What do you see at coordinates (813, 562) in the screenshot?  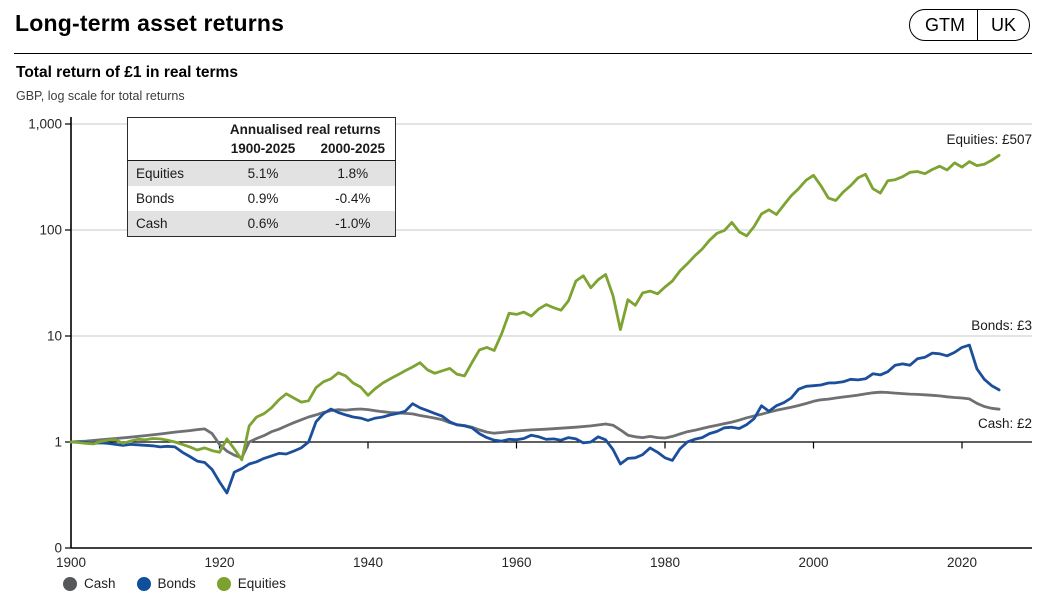 I see `x-tick-label: 2000` at bounding box center [813, 562].